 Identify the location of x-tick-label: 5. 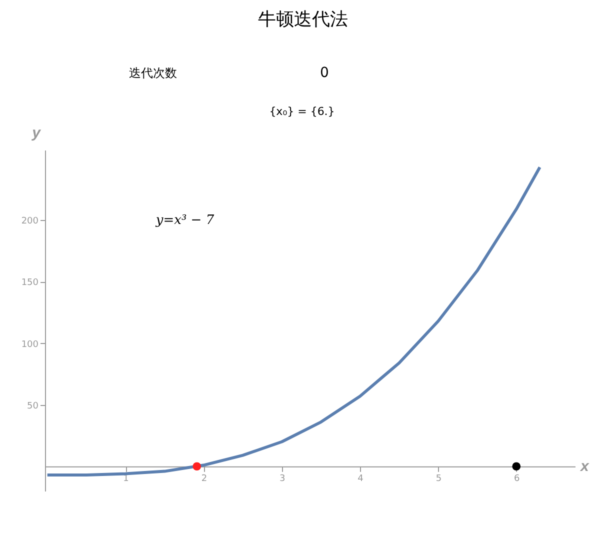
(439, 479).